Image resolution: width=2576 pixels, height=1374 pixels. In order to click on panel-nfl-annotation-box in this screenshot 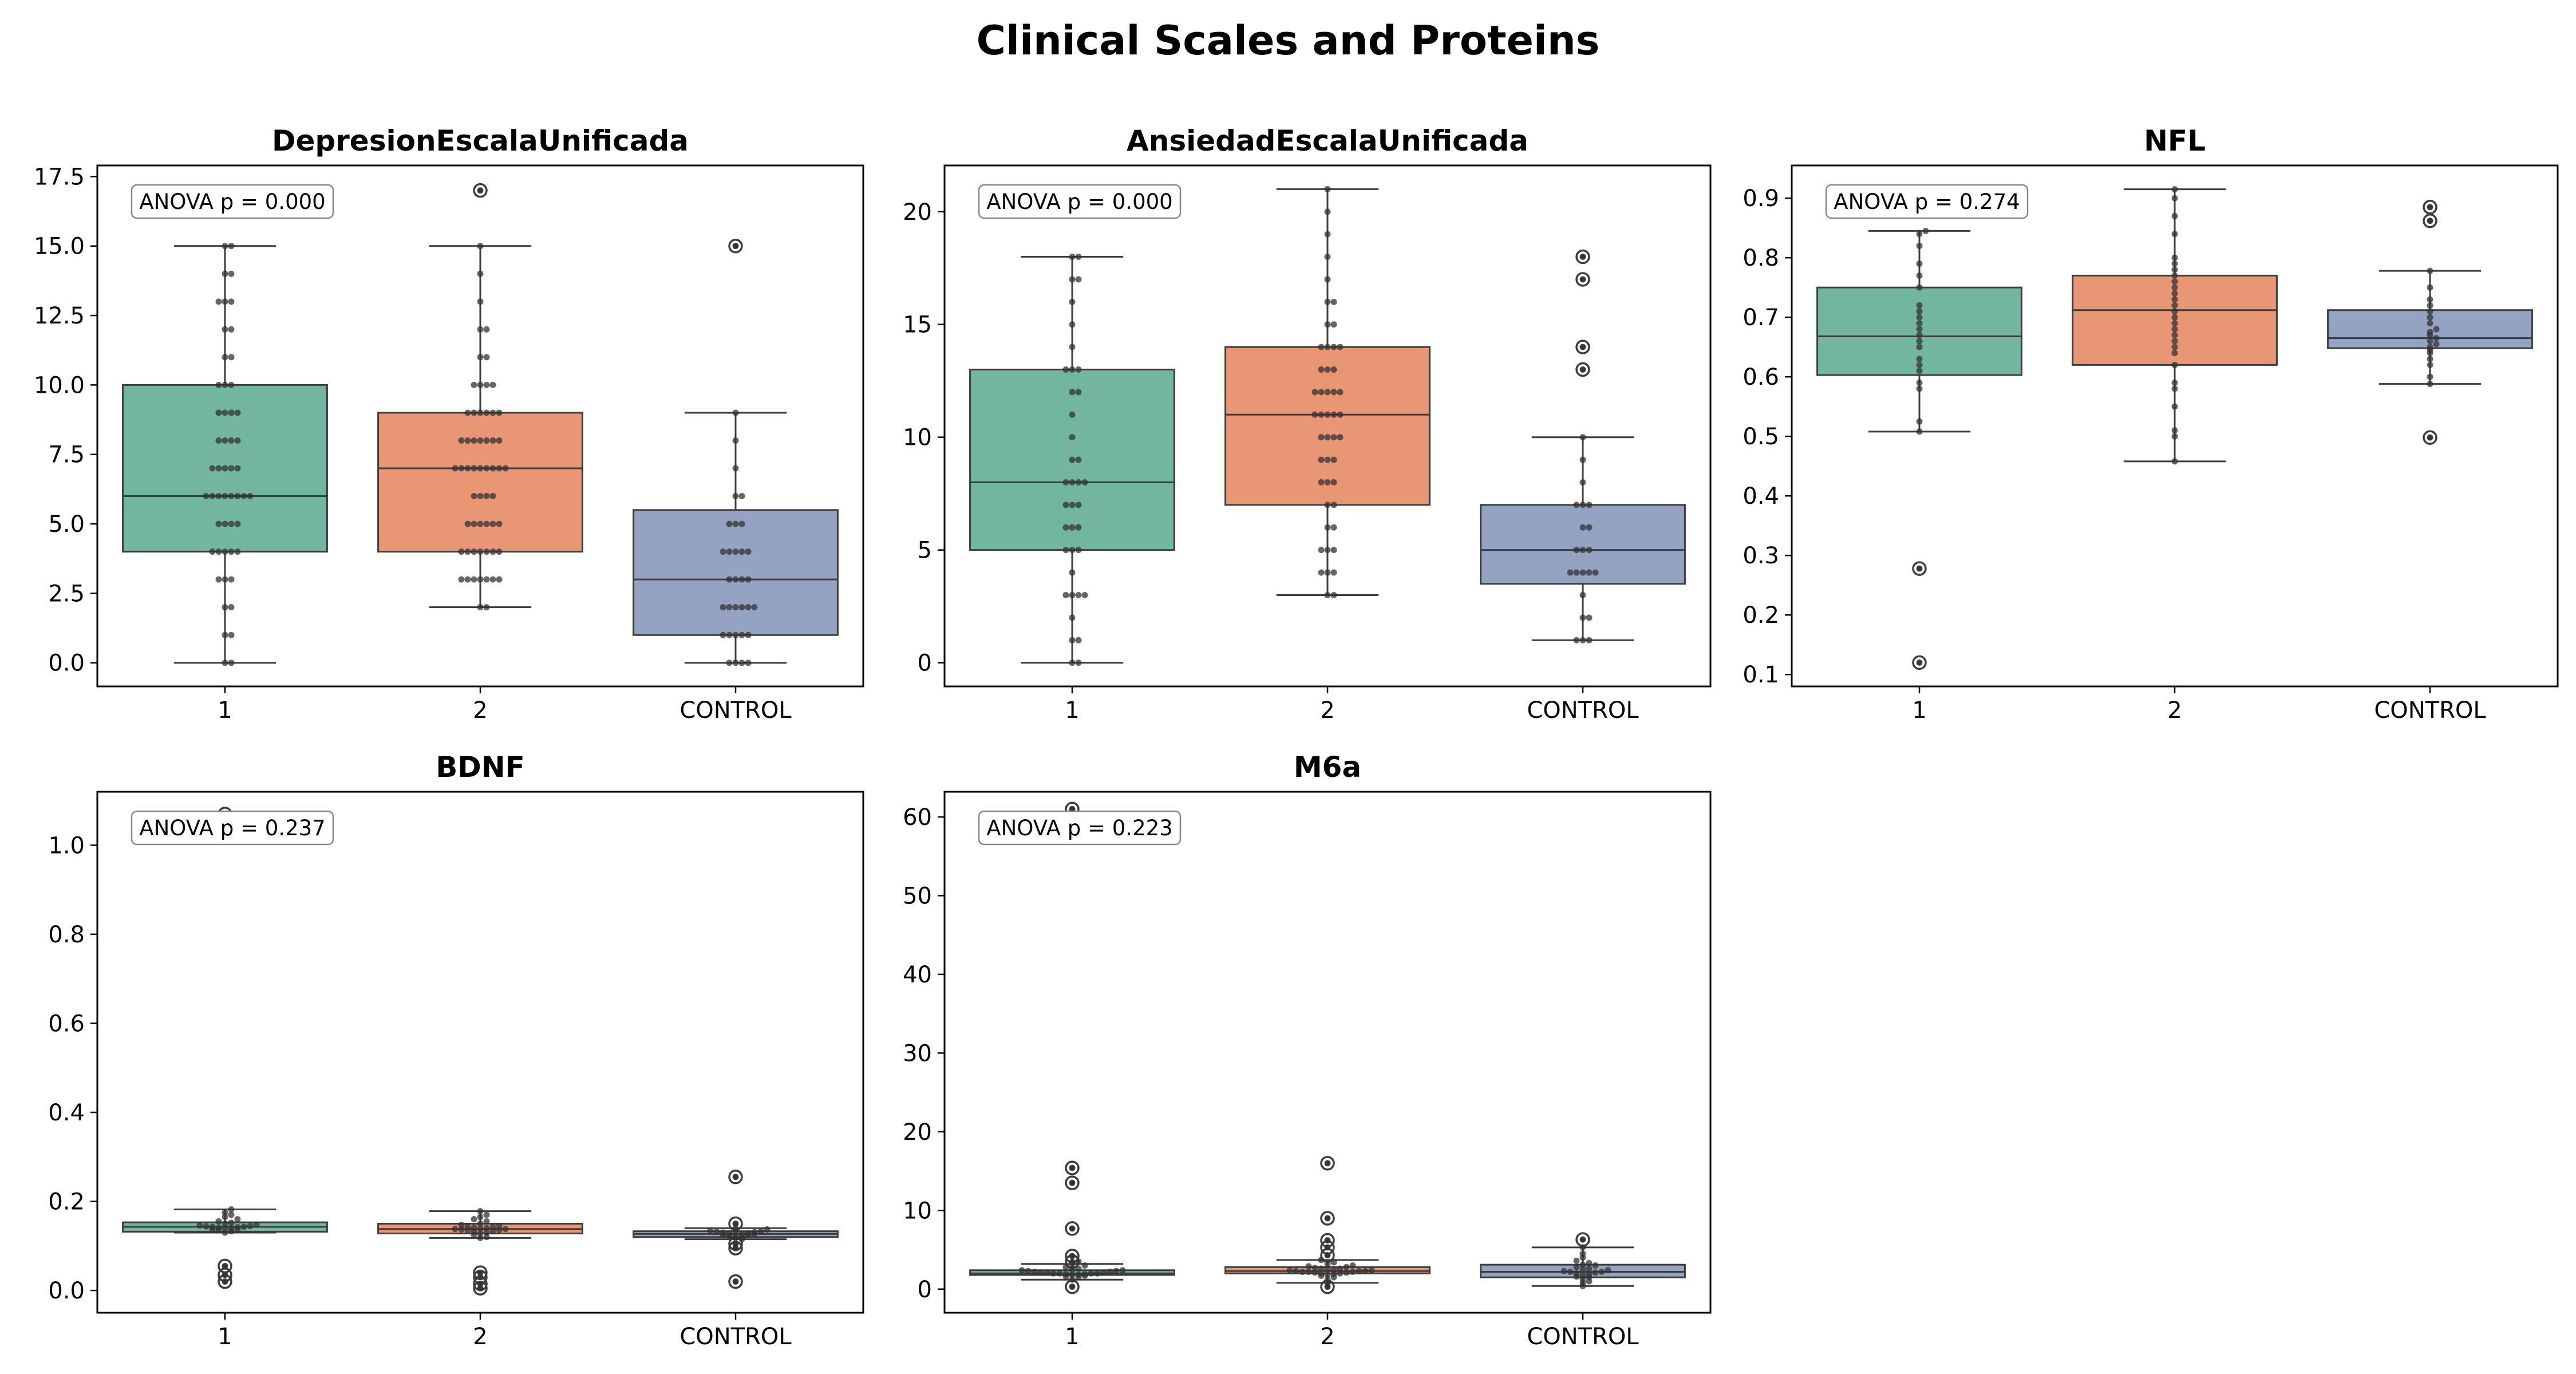, I will do `click(1927, 202)`.